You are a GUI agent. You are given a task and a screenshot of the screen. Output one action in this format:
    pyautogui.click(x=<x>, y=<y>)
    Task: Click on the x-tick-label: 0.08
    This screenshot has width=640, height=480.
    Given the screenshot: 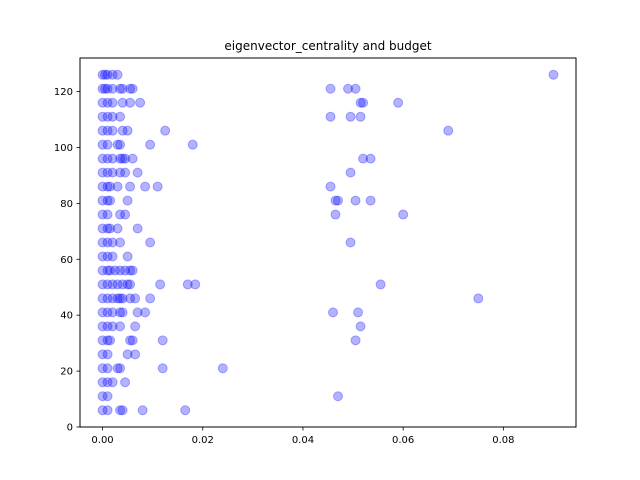 What is the action you would take?
    pyautogui.click(x=503, y=440)
    